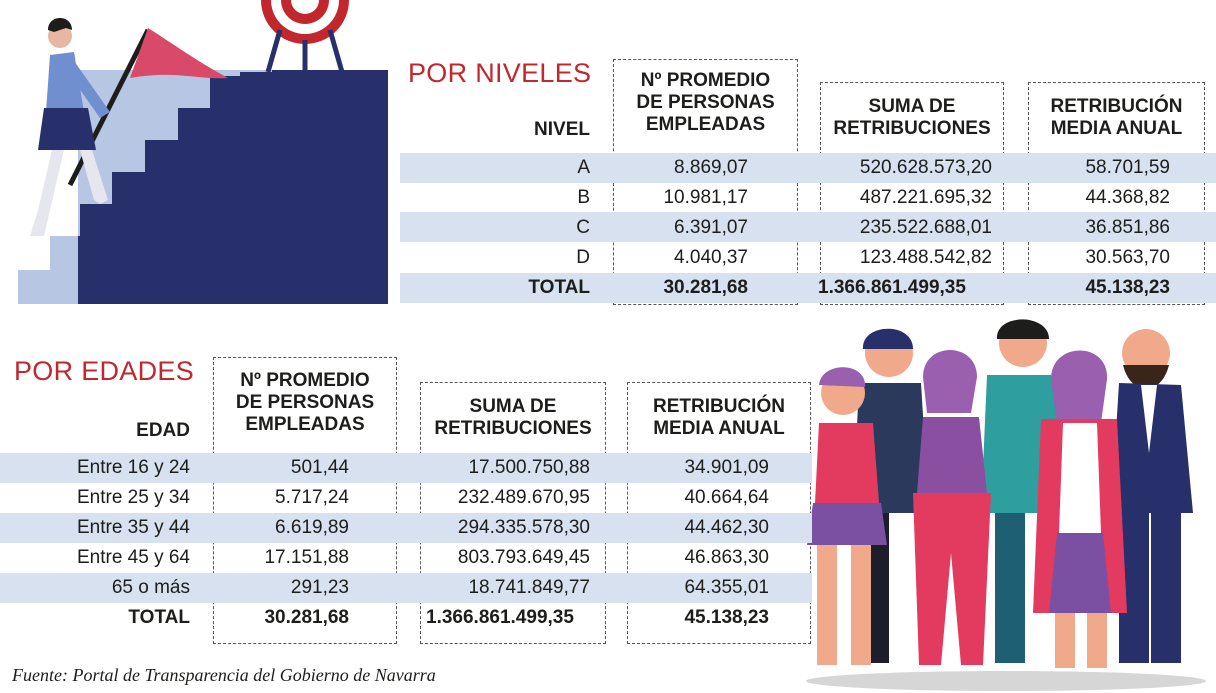  I want to click on niveles-row-label: B, so click(583, 197).